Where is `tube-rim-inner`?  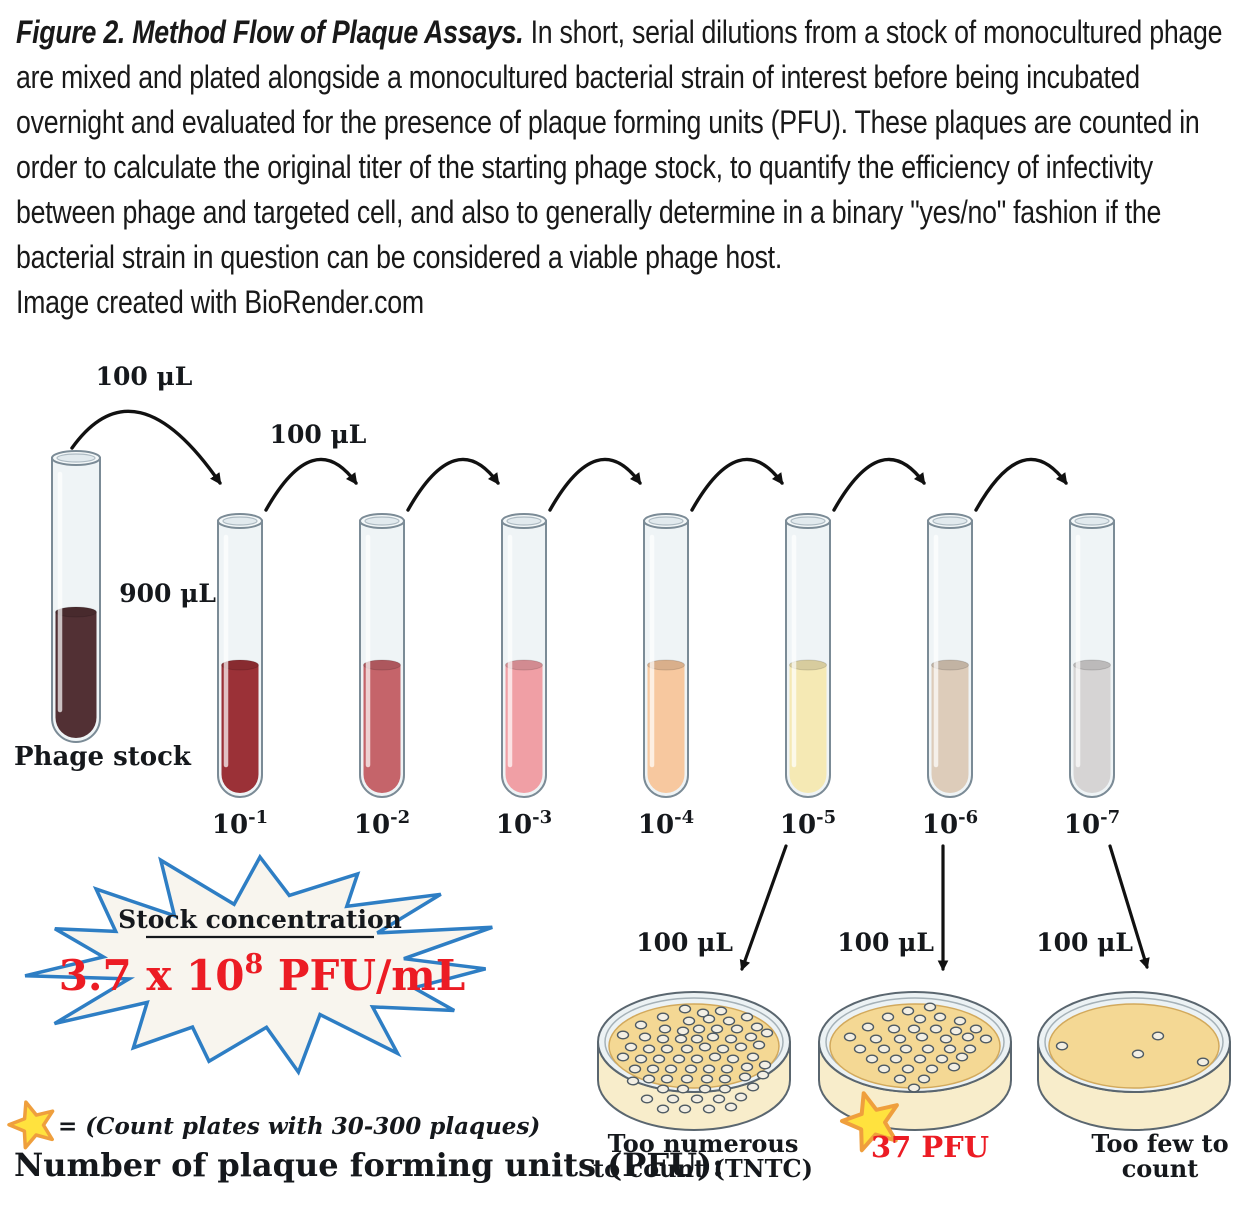 tube-rim-inner is located at coordinates (382, 521).